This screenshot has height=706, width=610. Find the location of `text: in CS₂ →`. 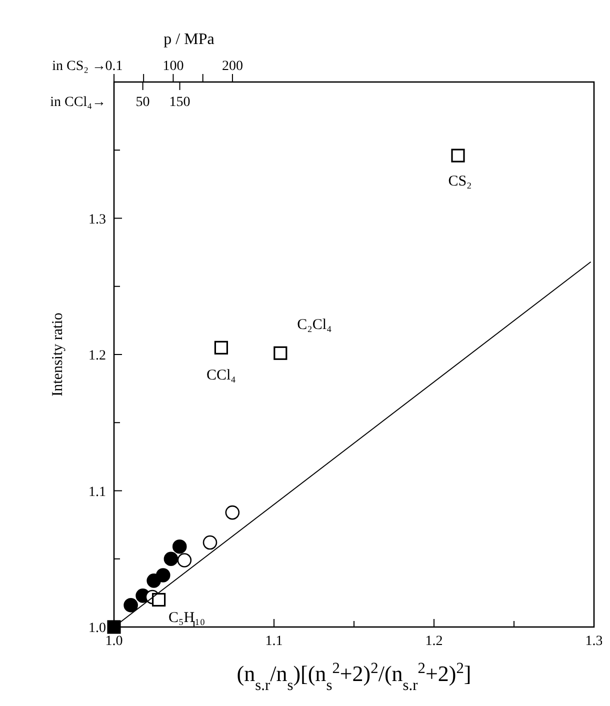

text: in CS₂ → is located at coordinates (79, 66).